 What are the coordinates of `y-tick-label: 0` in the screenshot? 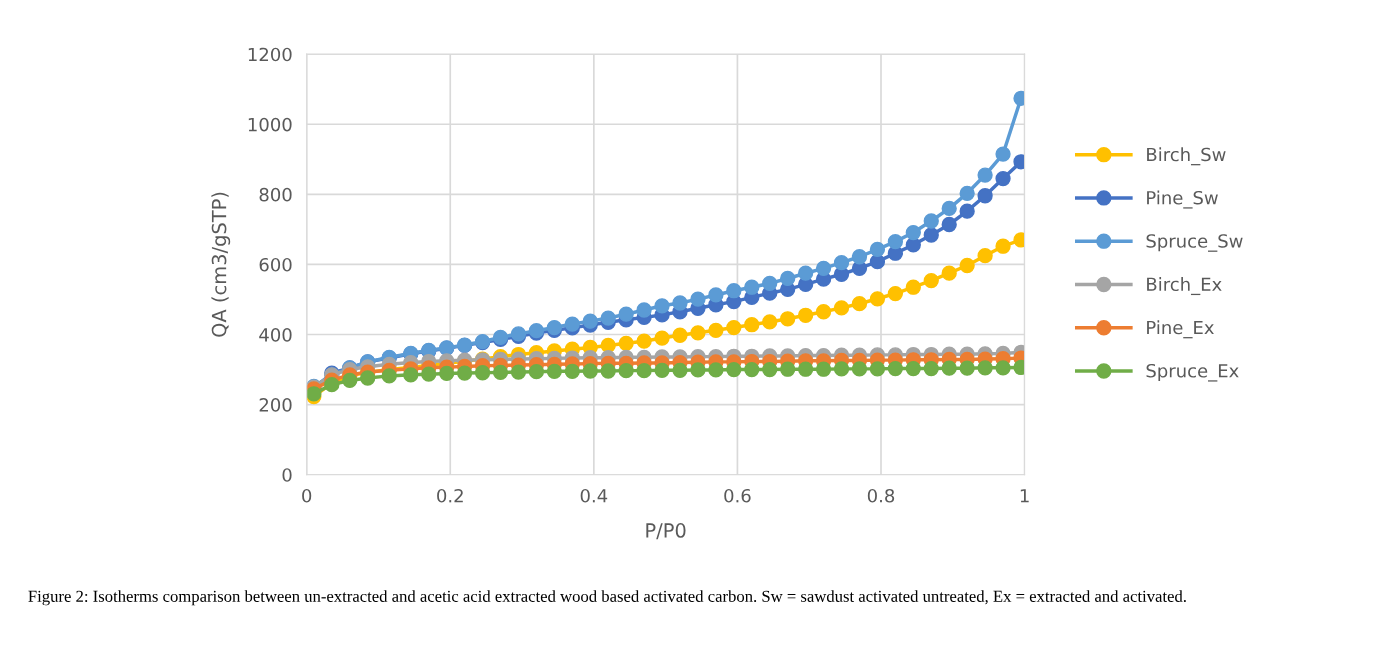 It's located at (287, 475).